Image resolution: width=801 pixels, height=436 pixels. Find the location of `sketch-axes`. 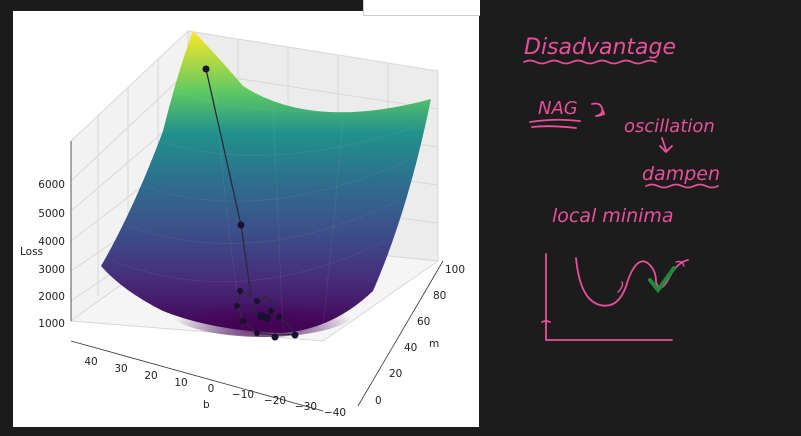

sketch-axes is located at coordinates (609, 297).